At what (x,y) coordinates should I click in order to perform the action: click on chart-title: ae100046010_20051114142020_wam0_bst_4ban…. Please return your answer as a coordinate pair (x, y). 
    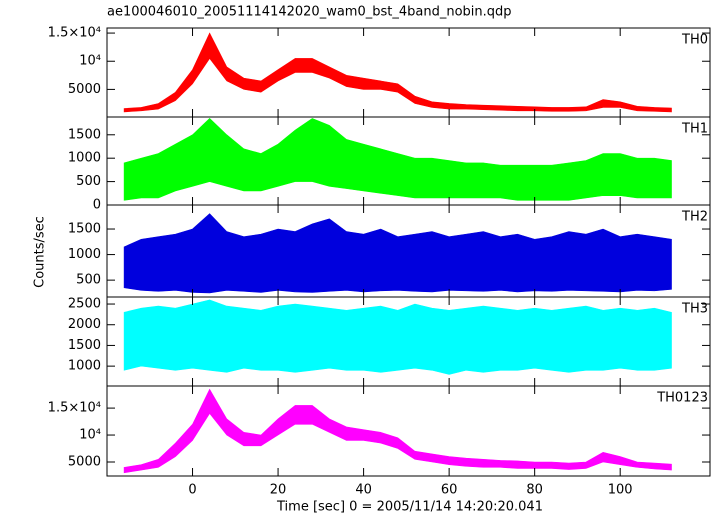
    Looking at the image, I should click on (309, 12).